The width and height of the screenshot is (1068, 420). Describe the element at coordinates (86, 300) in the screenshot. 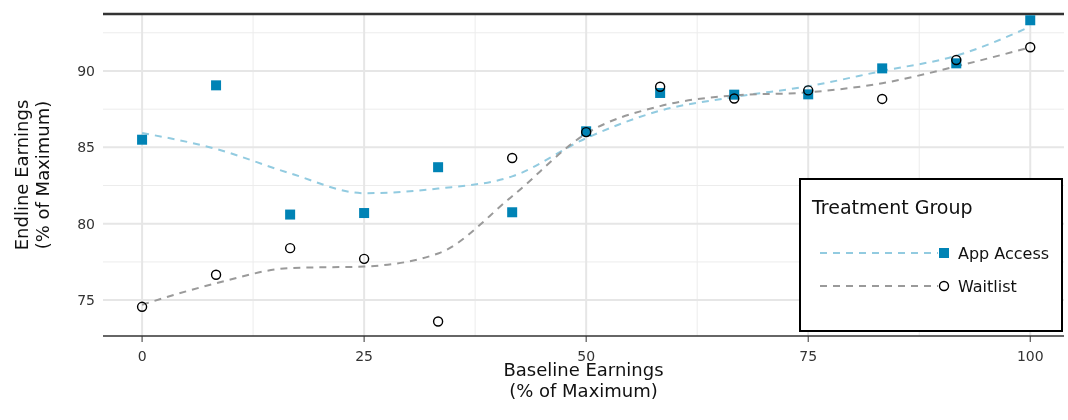

I see `y-tick-label: 75` at that location.